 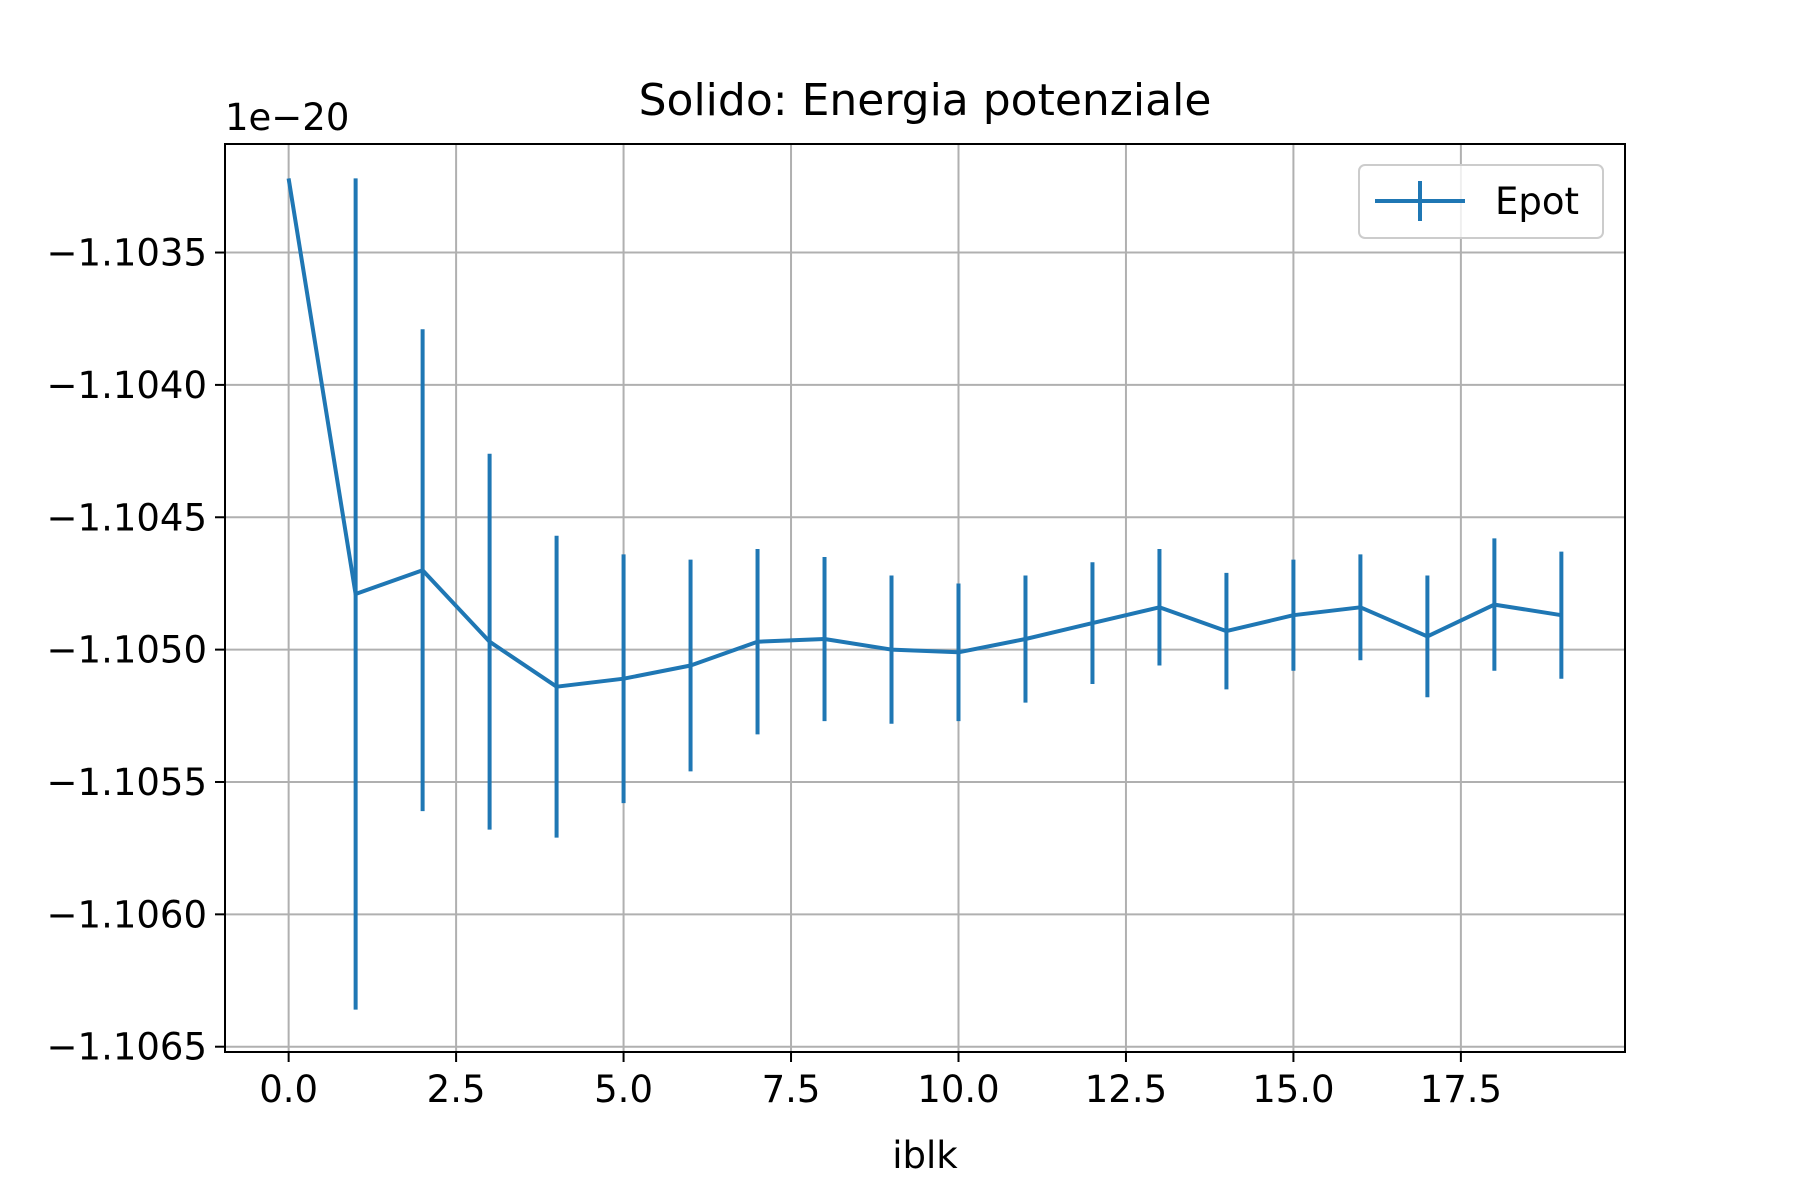 I want to click on chart-title: Solido: Energia potenziale, so click(x=925, y=100).